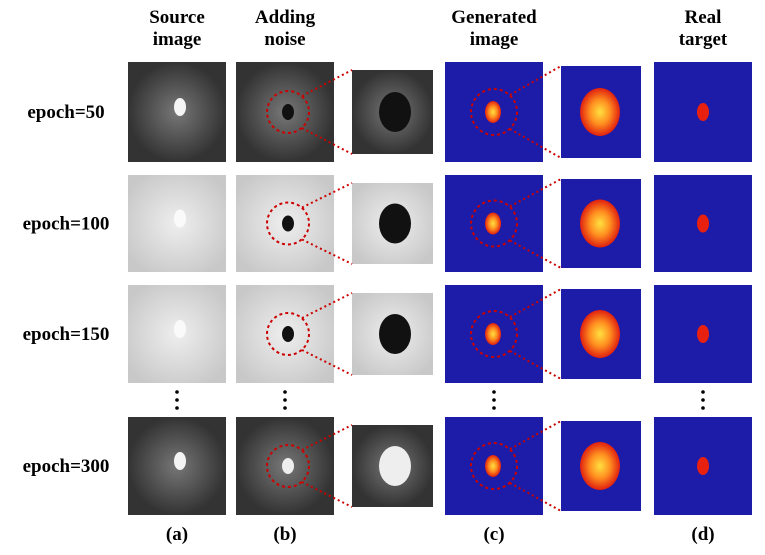 This screenshot has width=765, height=555. Describe the element at coordinates (66, 224) in the screenshot. I see `row-label: epoch=100` at that location.